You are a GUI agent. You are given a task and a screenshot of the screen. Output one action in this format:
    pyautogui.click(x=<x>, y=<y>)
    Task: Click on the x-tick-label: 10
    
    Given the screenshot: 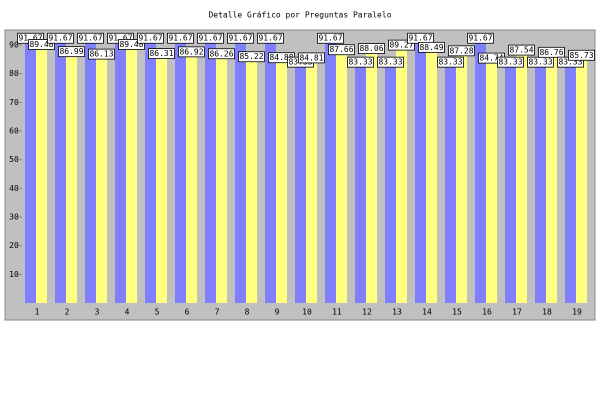 What is the action you would take?
    pyautogui.click(x=307, y=312)
    